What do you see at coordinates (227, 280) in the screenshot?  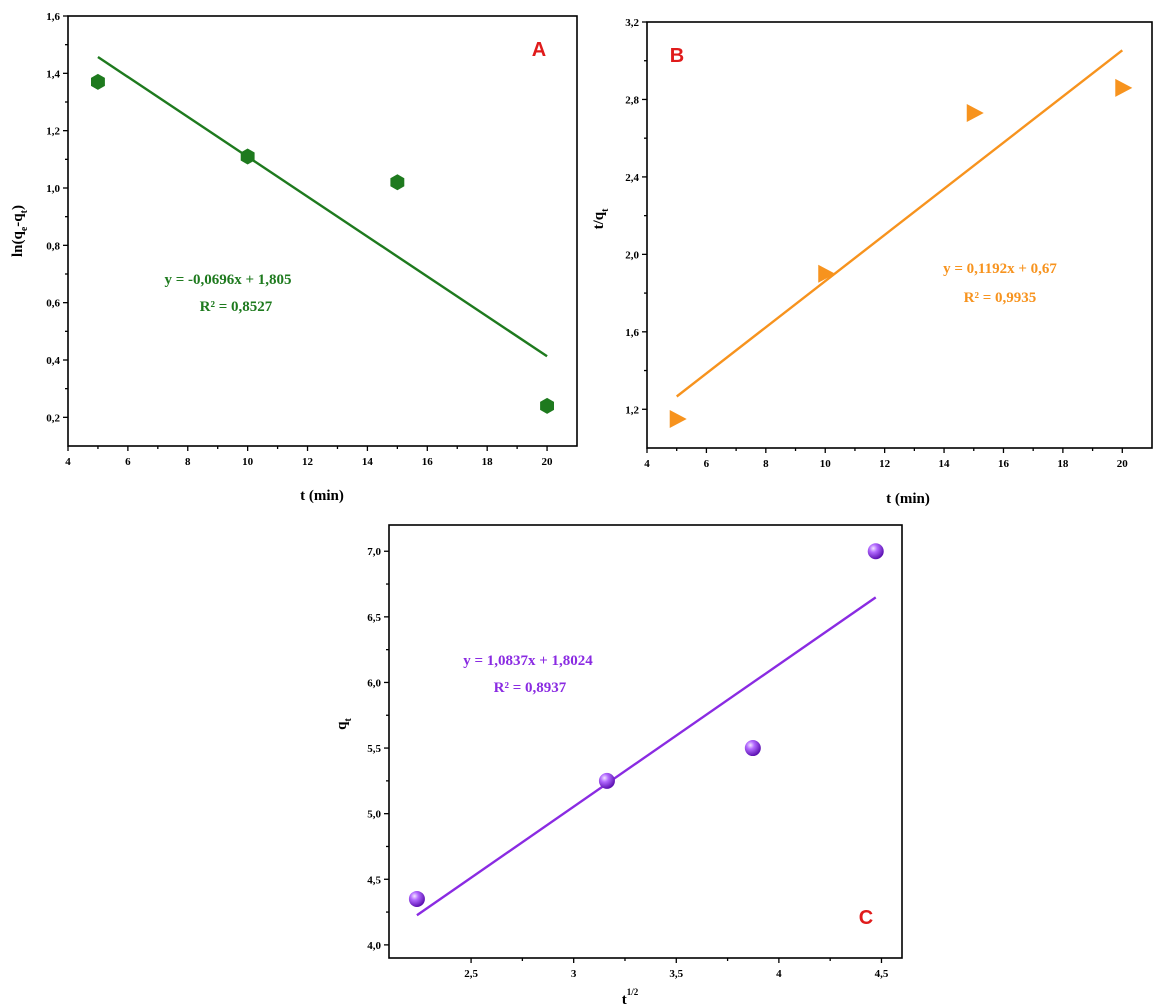 I see `fit-equation: y = -0,0696x + 1,805` at bounding box center [227, 280].